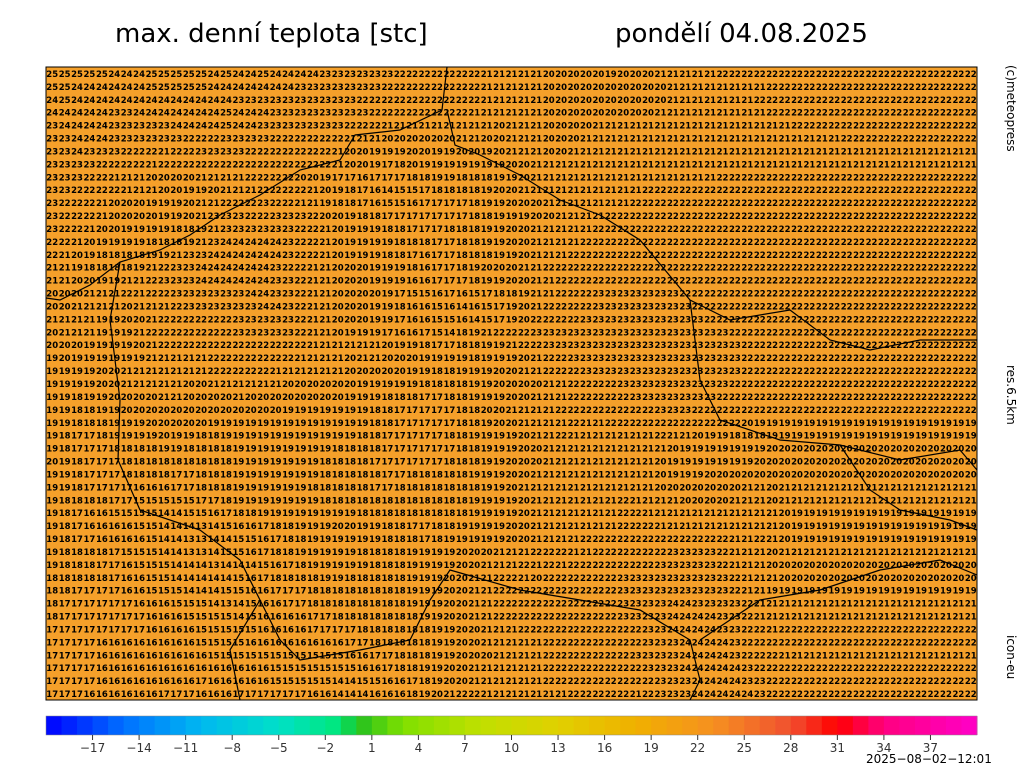 The width and height of the screenshot is (1024, 768). What do you see at coordinates (214, 605) in the screenshot?
I see `grid-value: 14` at bounding box center [214, 605].